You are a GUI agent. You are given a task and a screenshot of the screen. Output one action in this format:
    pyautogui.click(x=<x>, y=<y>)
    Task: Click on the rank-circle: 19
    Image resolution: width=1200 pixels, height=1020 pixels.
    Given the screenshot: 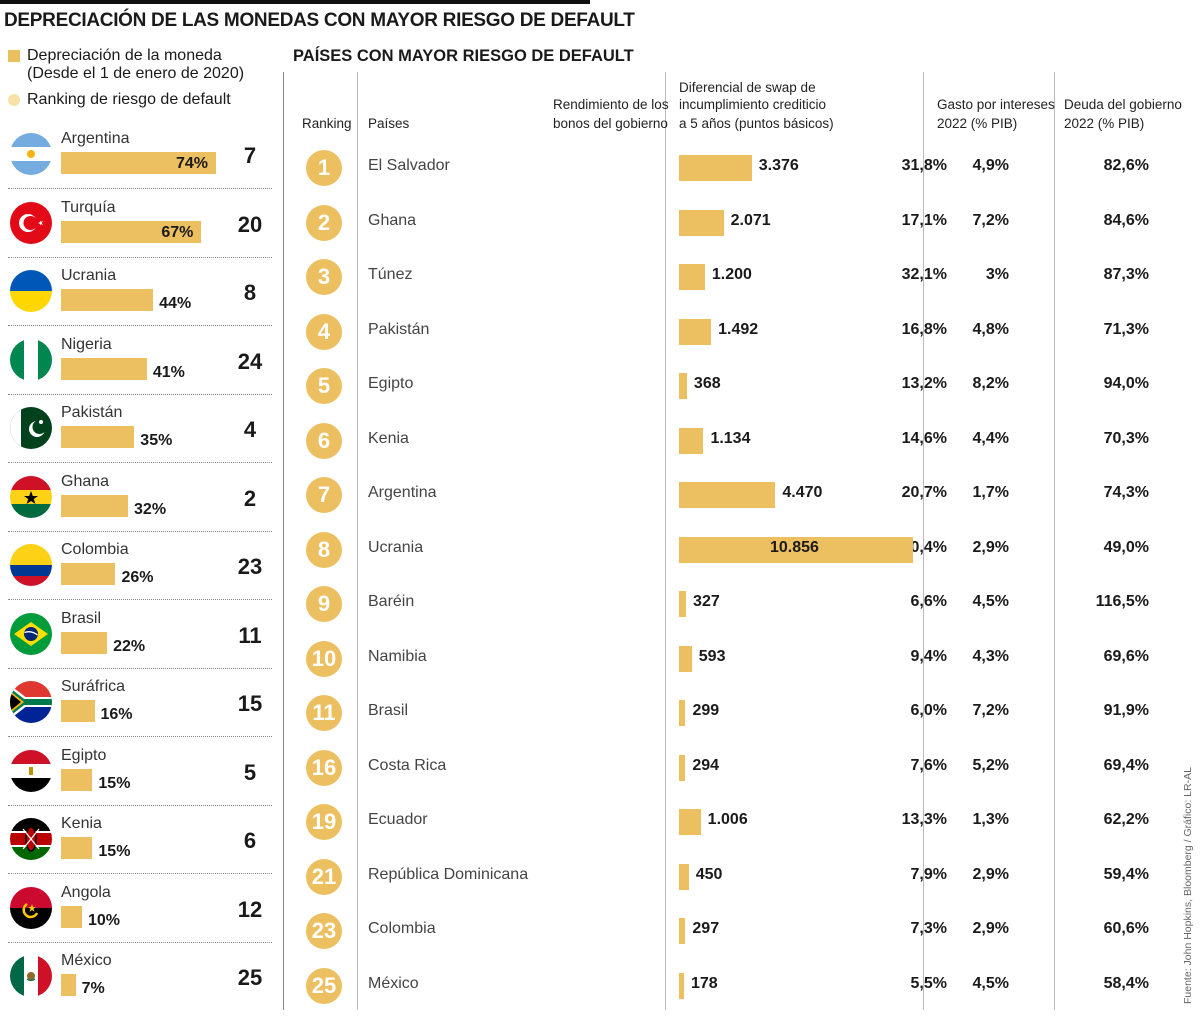 What is the action you would take?
    pyautogui.click(x=324, y=822)
    